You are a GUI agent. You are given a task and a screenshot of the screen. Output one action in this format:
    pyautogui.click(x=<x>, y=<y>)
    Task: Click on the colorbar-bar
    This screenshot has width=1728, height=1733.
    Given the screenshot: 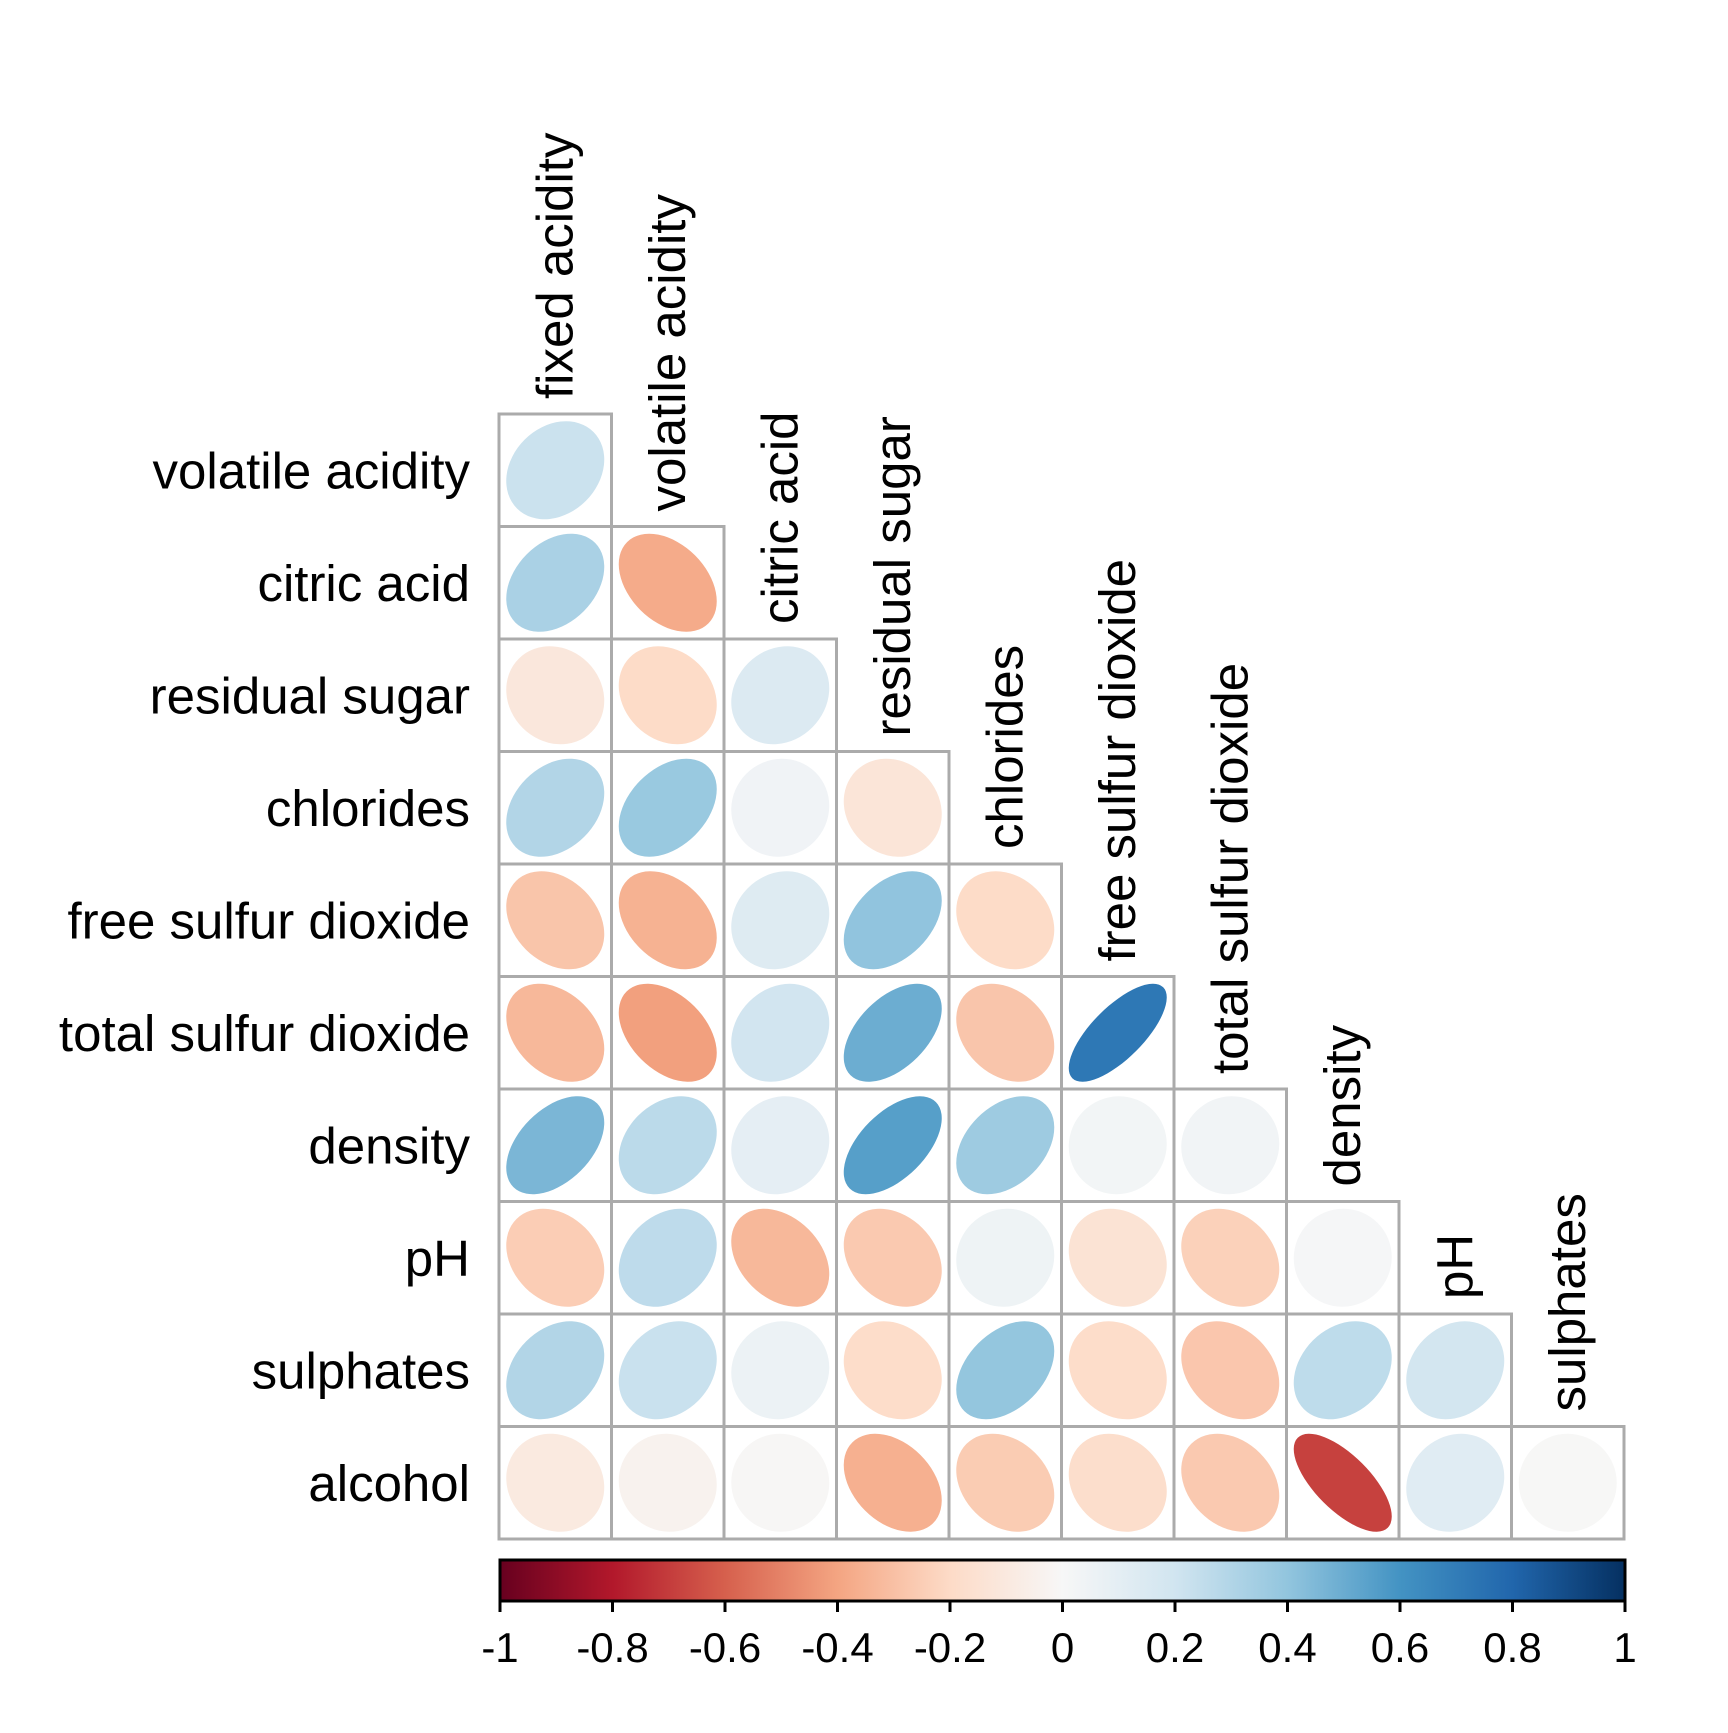 What is the action you would take?
    pyautogui.click(x=1062, y=1580)
    